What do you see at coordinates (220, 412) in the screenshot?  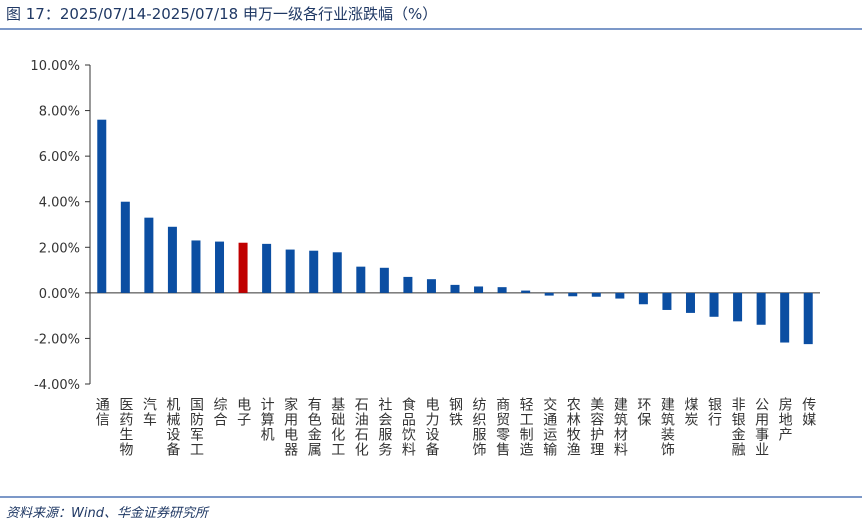 I see `x-tick-label: 综合` at bounding box center [220, 412].